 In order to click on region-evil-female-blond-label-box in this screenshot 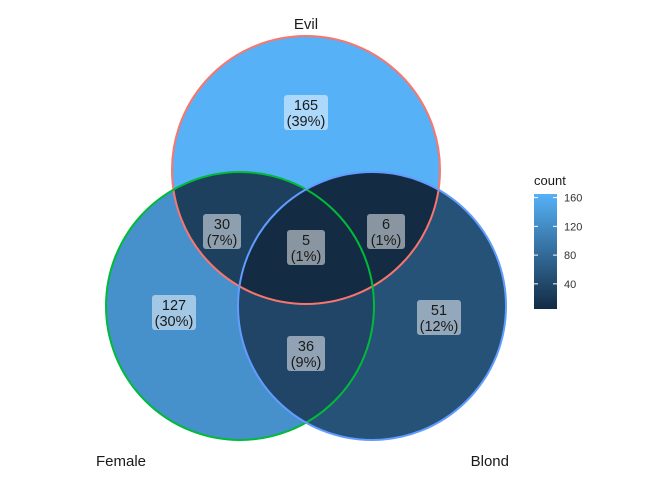, I will do `click(306, 247)`.